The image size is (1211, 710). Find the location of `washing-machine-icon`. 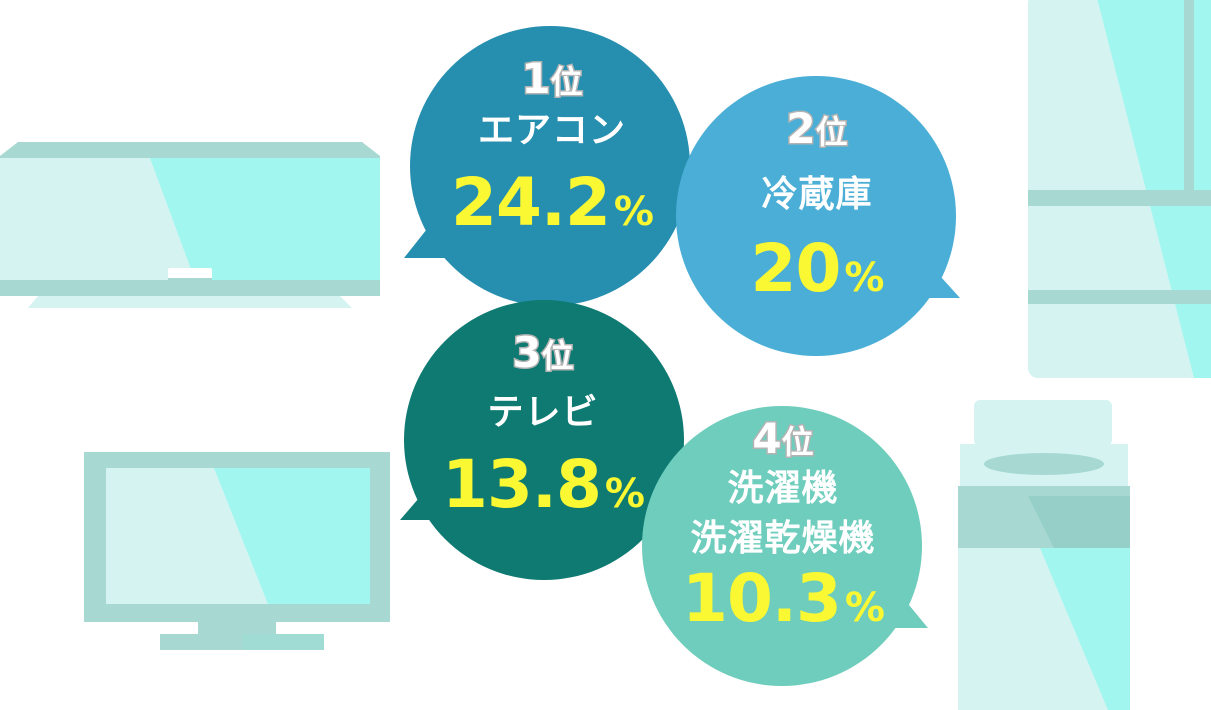

washing-machine-icon is located at coordinates (1044, 555).